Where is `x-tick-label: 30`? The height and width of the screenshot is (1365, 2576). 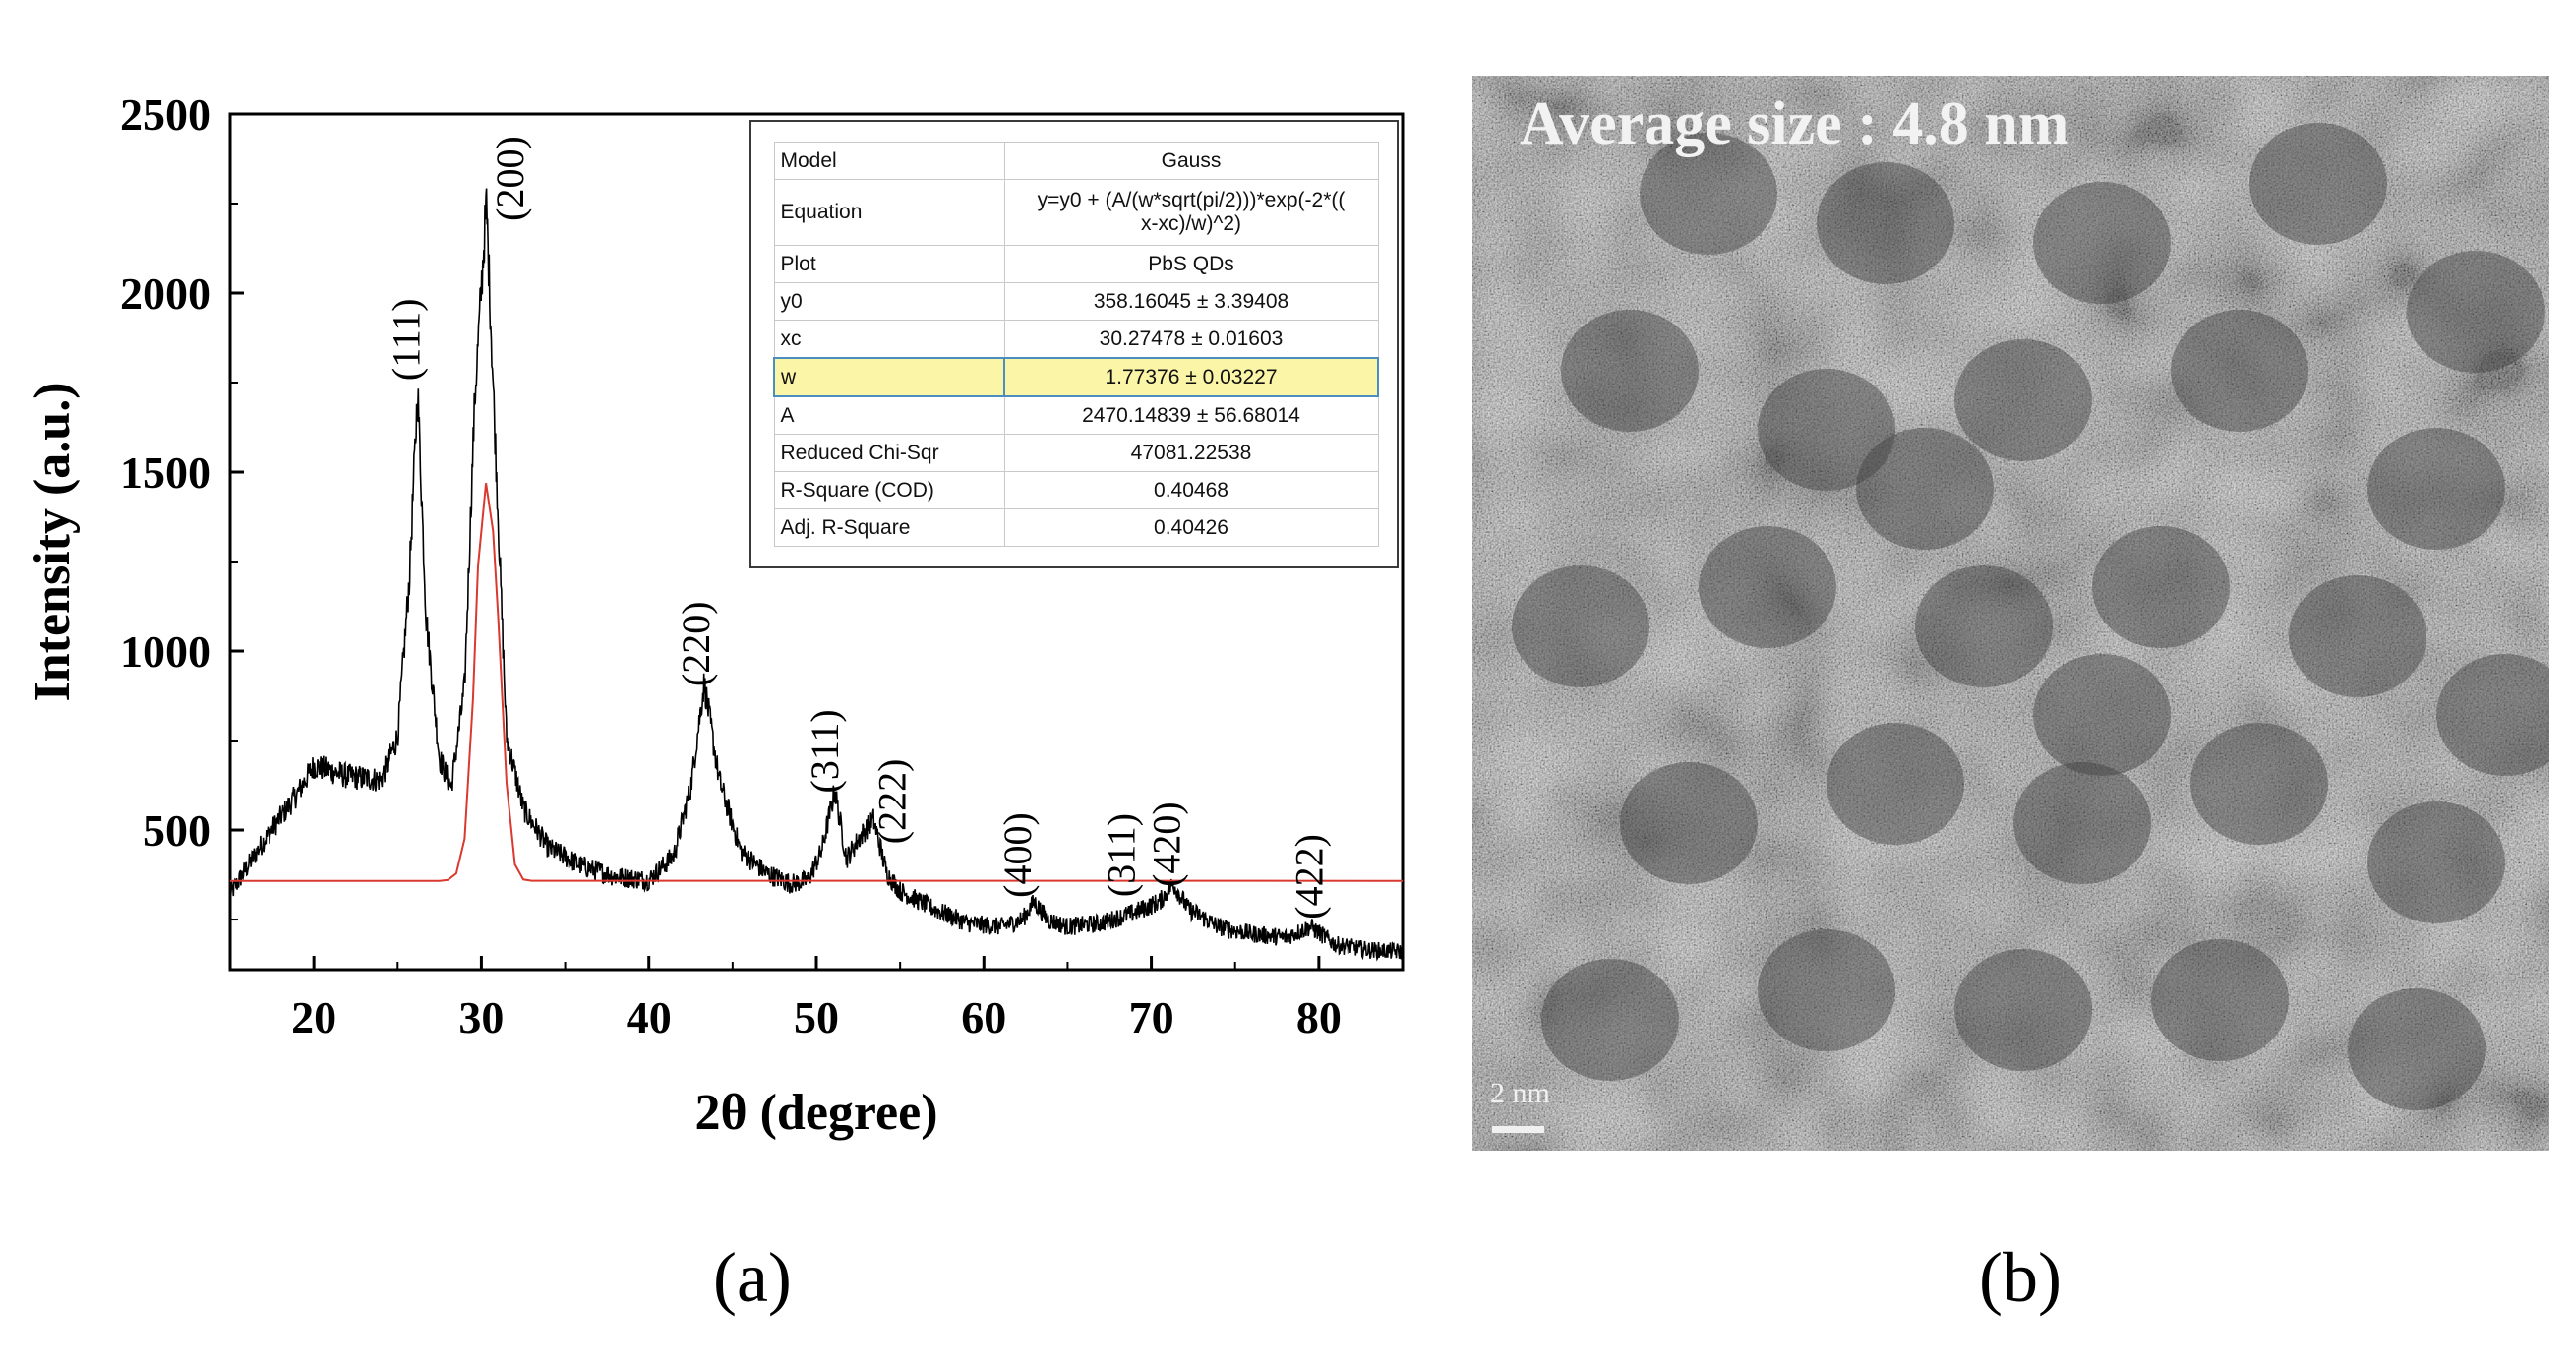 x-tick-label: 30 is located at coordinates (481, 1017).